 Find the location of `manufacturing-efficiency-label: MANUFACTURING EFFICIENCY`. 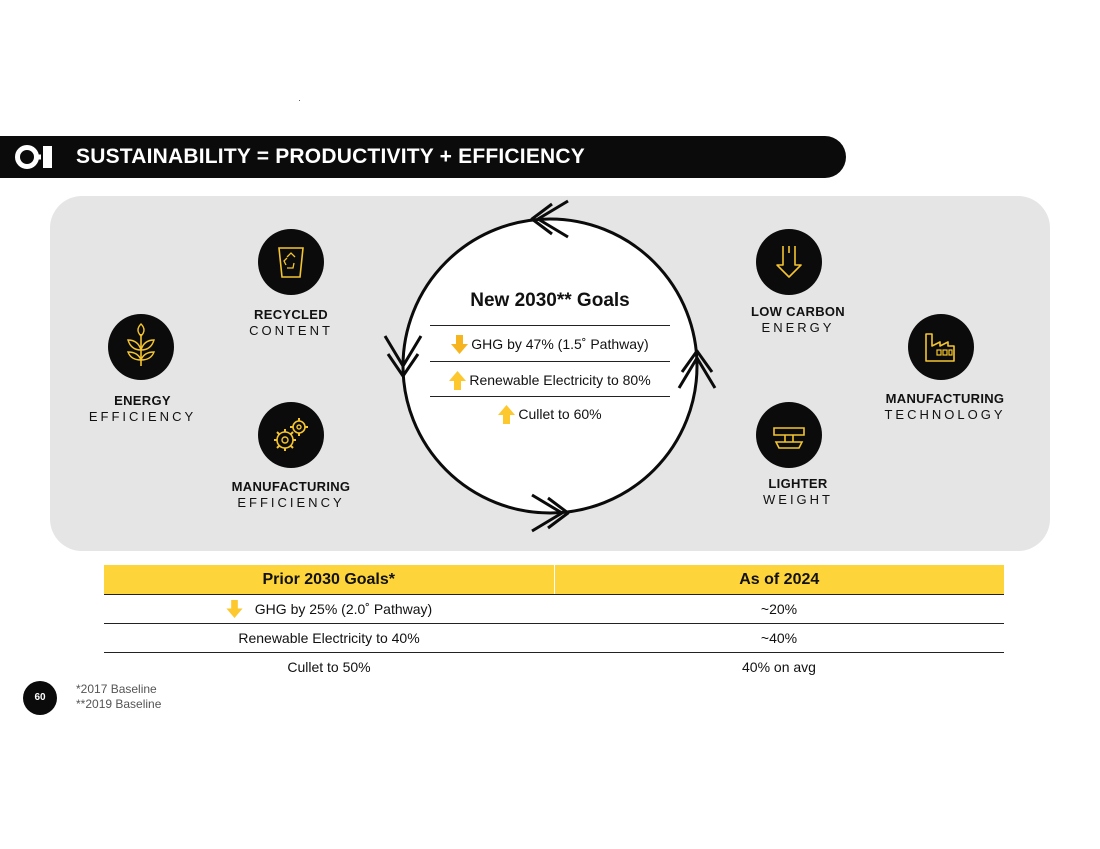

manufacturing-efficiency-label: MANUFACTURING EFFICIENCY is located at coordinates (291, 495).